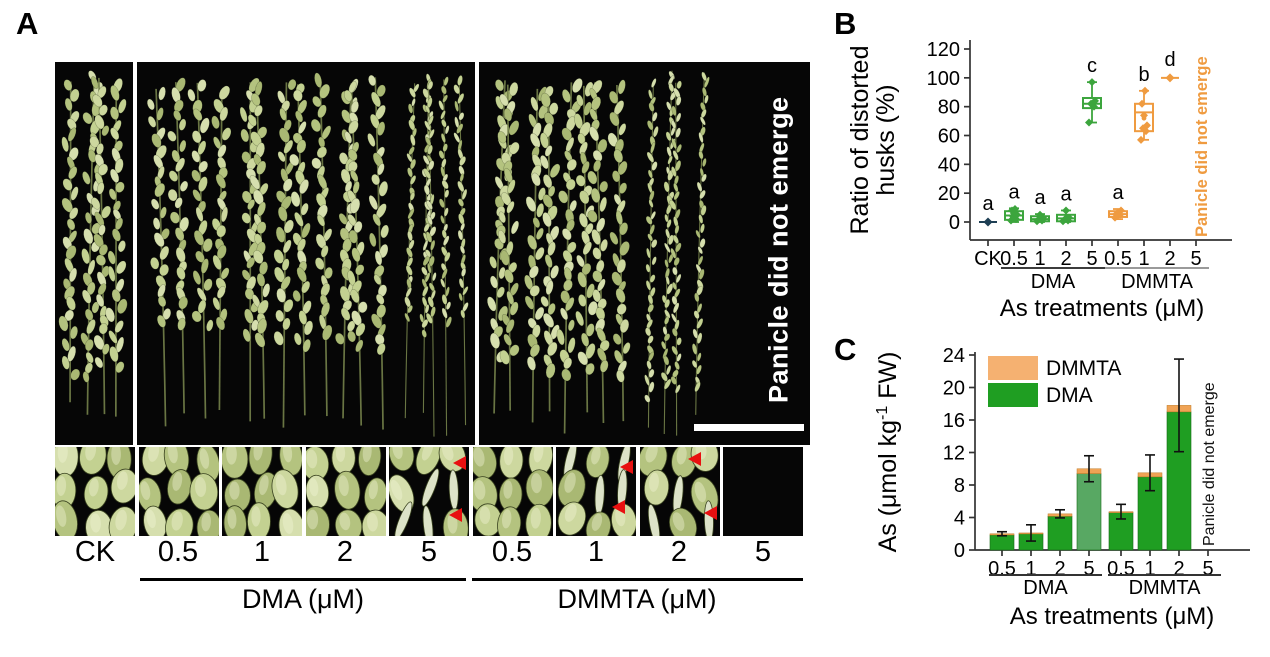 The width and height of the screenshot is (1270, 657). I want to click on c-ytick-label: 20, so click(954, 389).